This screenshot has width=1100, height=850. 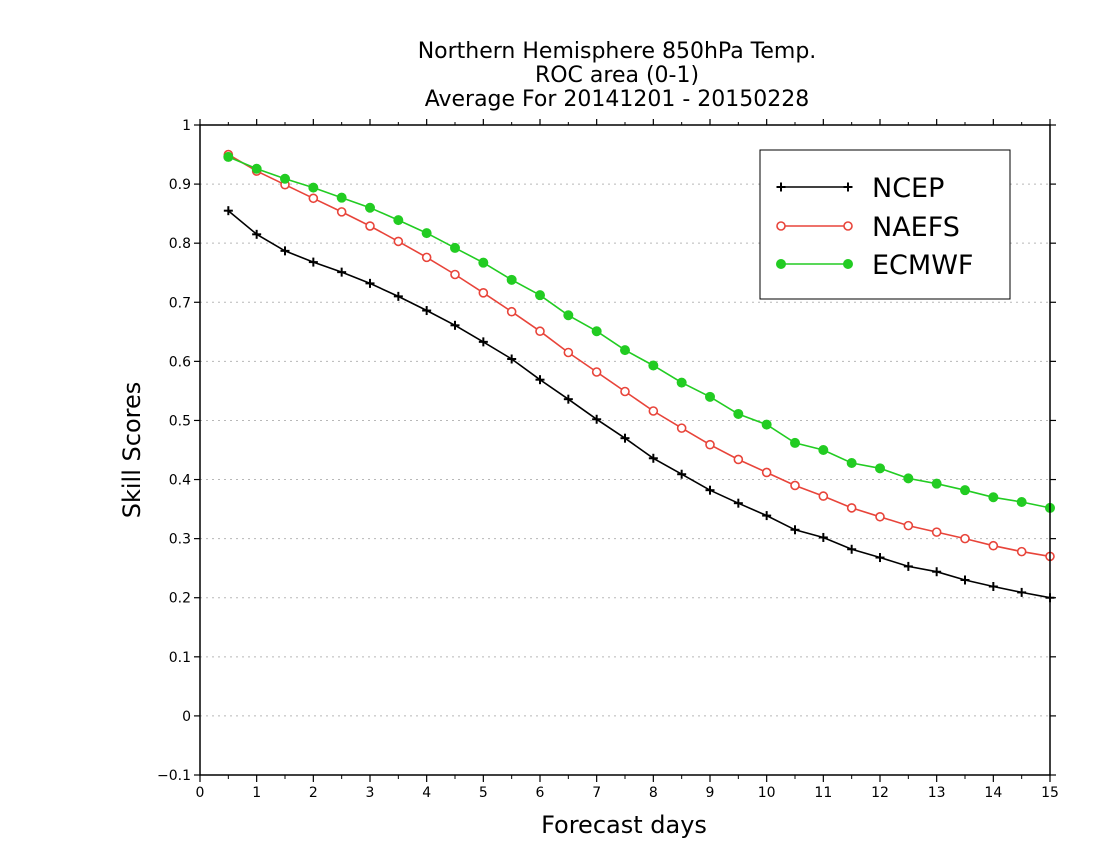 I want to click on x-tick-label: 14, so click(x=993, y=793).